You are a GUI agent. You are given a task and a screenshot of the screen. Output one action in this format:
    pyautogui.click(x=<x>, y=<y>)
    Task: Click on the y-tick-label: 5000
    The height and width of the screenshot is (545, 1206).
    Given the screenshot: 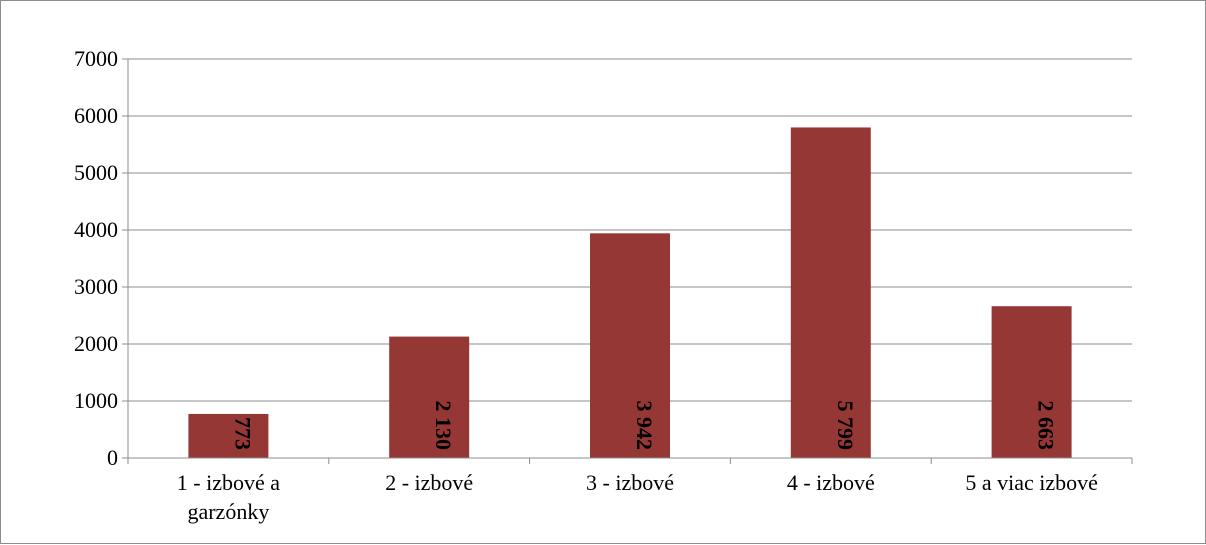 What is the action you would take?
    pyautogui.click(x=96, y=172)
    